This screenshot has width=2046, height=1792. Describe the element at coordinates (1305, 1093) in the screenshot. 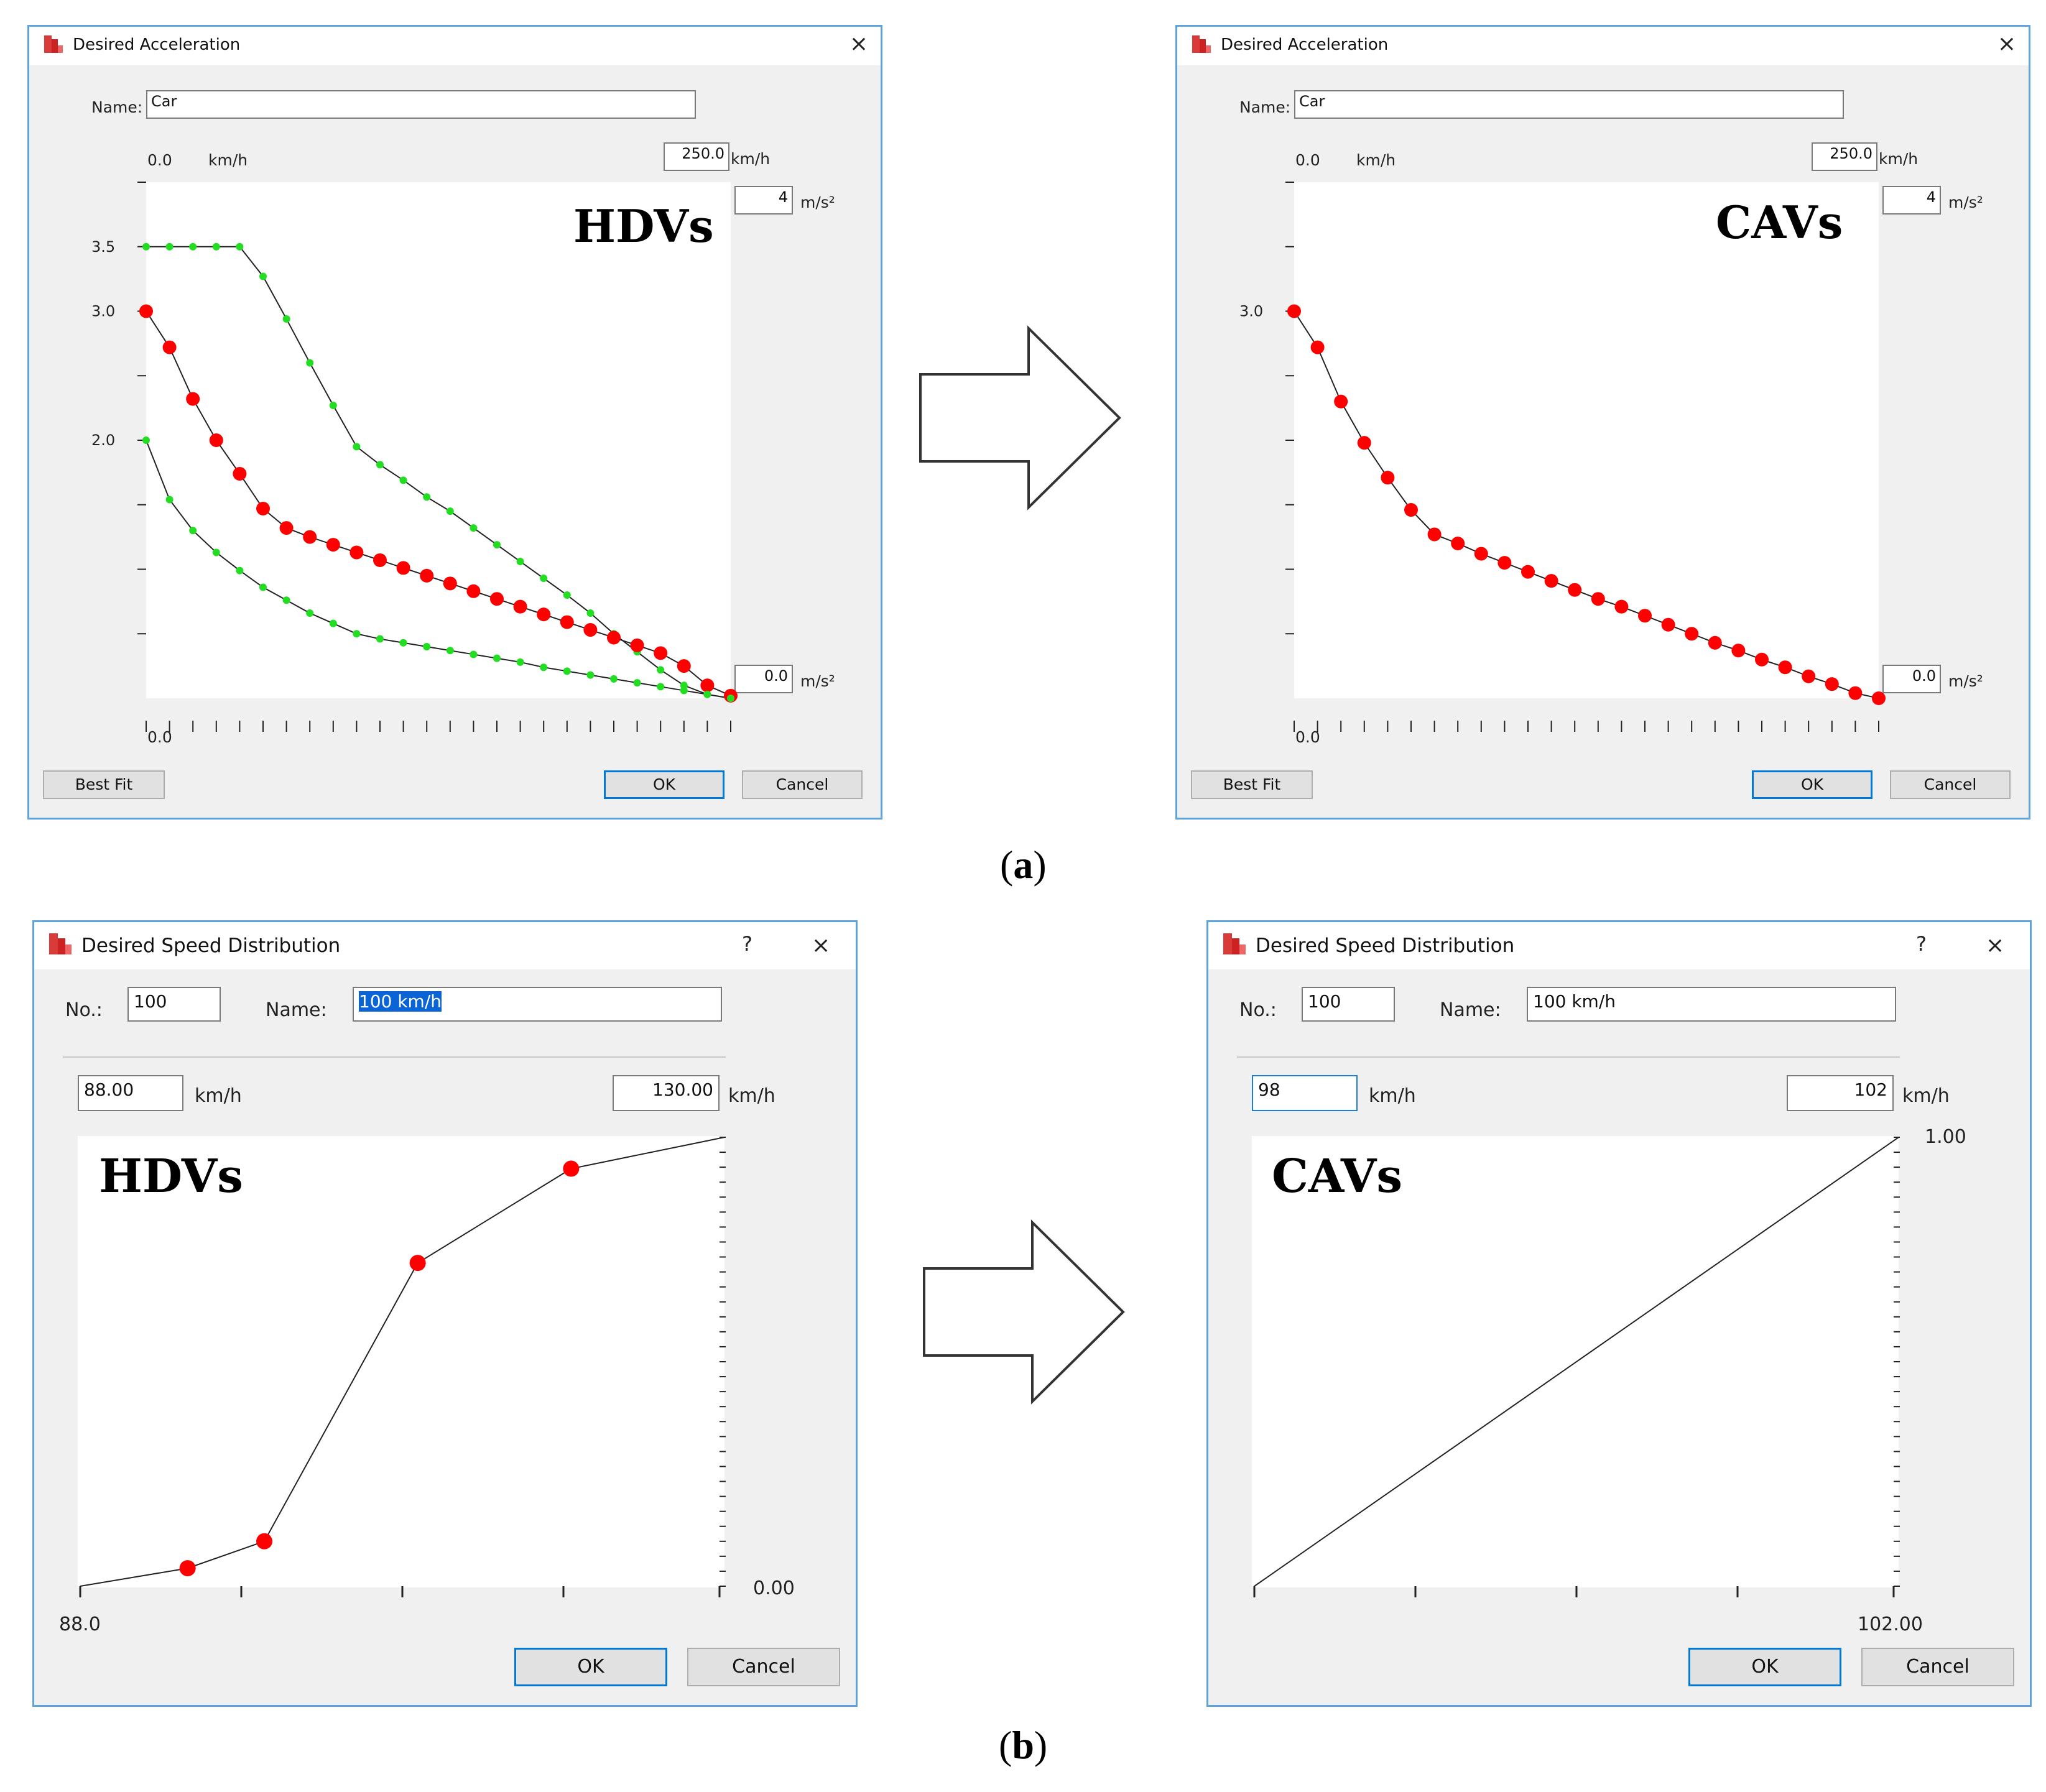

I see `min-speed-input: 98` at that location.